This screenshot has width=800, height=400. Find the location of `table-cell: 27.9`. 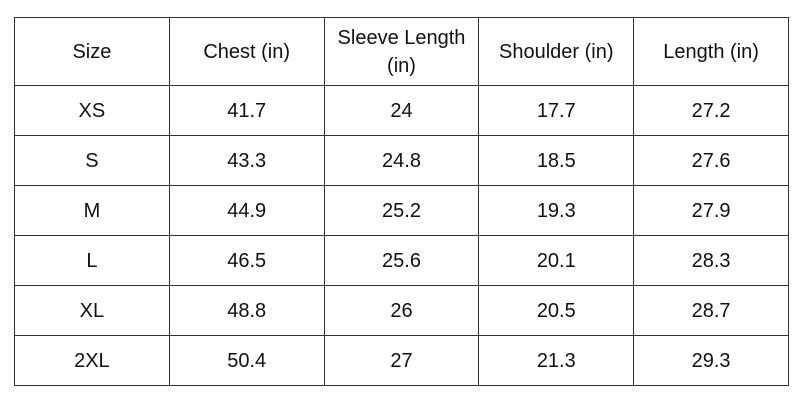

table-cell: 27.9 is located at coordinates (711, 210).